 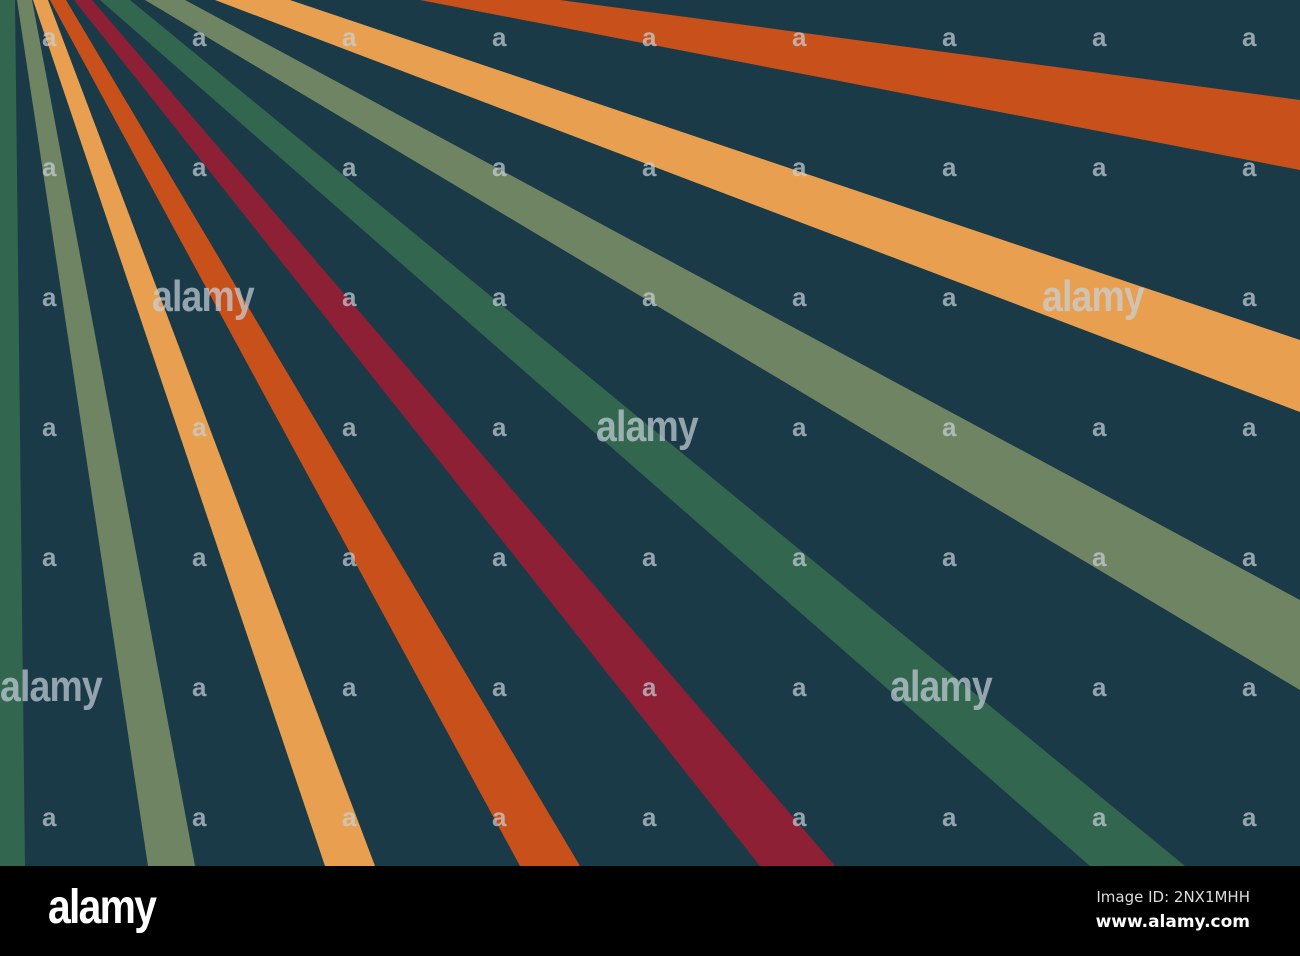 I want to click on ray-green, so click(x=12, y=433).